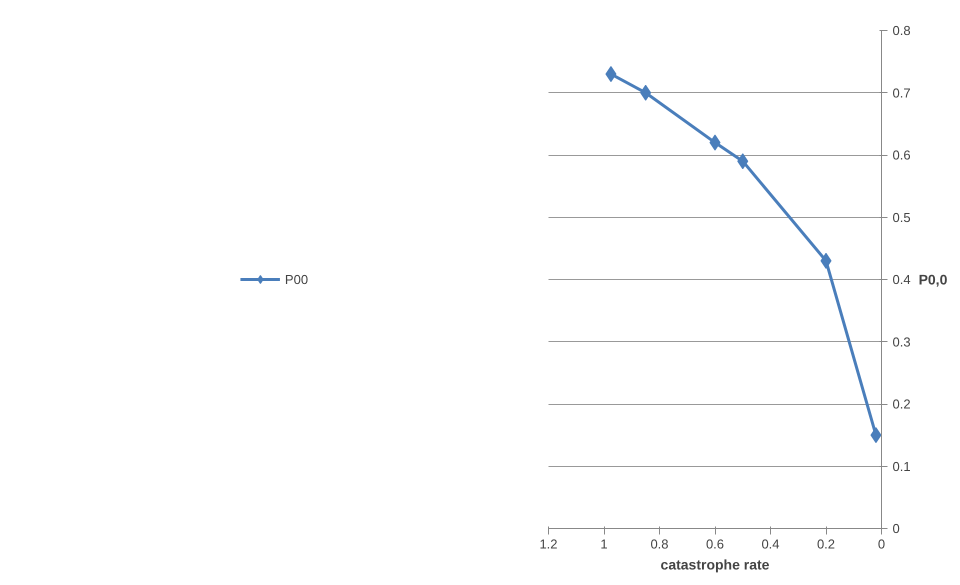  I want to click on y-tick-label: 0.6, so click(901, 155).